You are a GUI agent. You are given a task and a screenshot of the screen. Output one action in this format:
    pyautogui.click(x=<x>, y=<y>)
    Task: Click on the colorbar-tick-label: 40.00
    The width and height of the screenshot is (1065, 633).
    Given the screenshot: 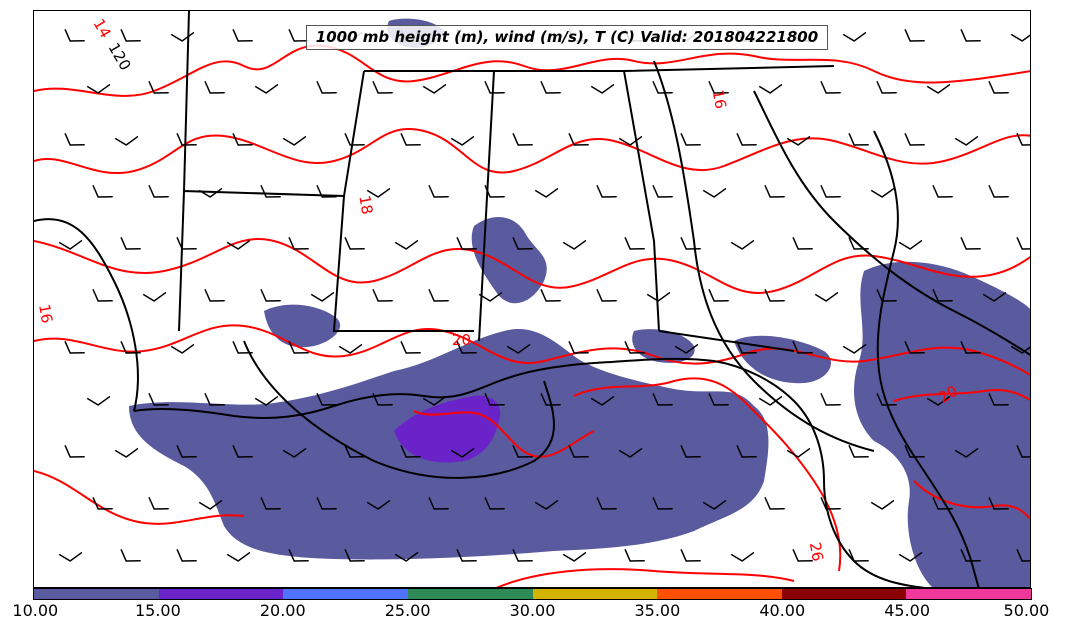 What is the action you would take?
    pyautogui.click(x=782, y=610)
    